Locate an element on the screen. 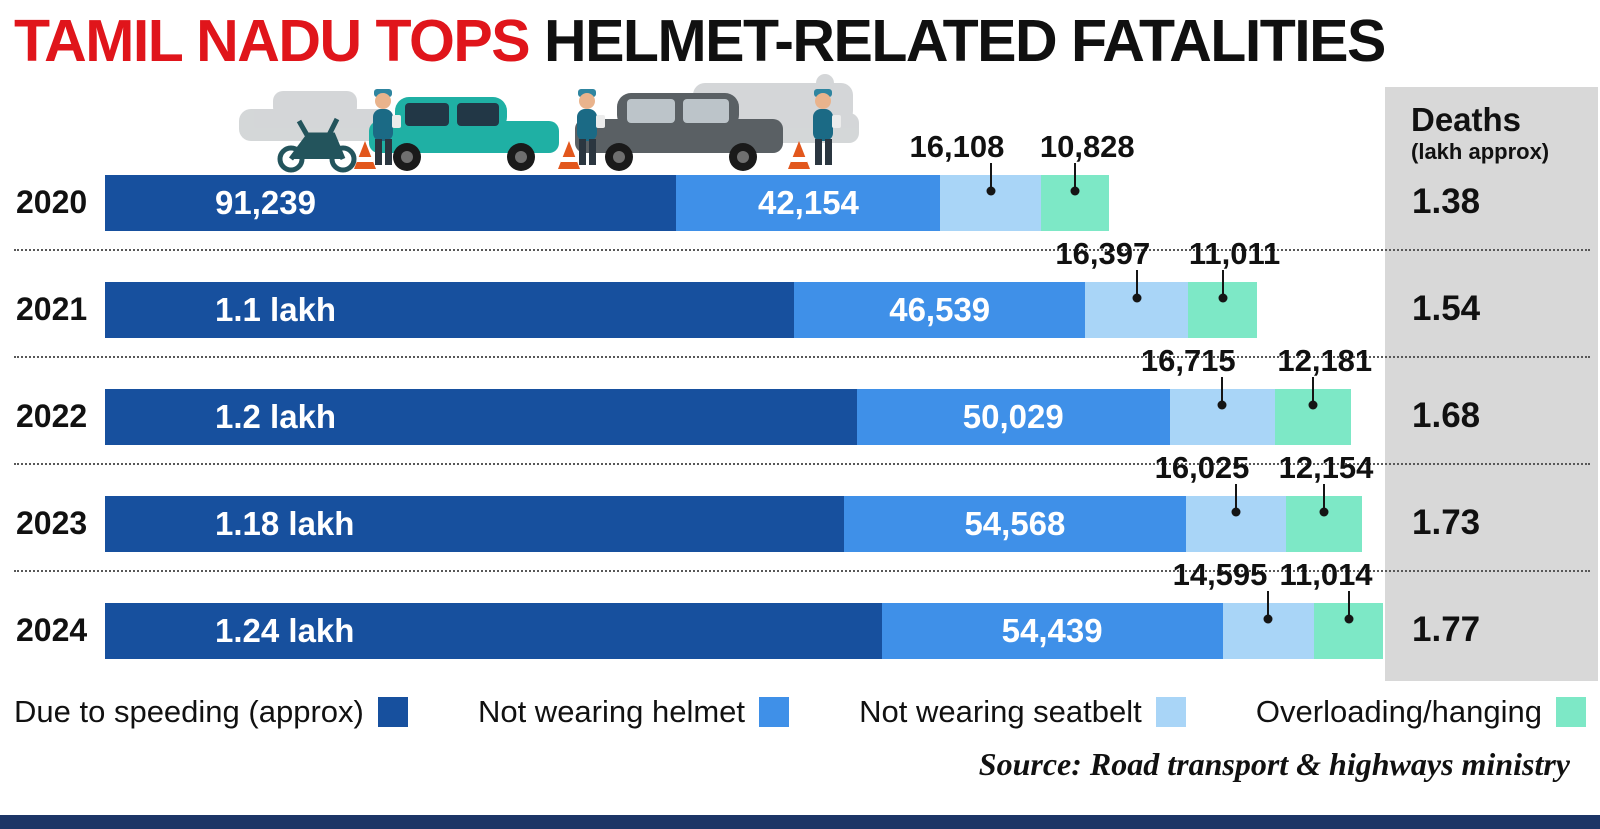 The image size is (1600, 829). legend-item: Overloading/hanging is located at coordinates (1421, 712).